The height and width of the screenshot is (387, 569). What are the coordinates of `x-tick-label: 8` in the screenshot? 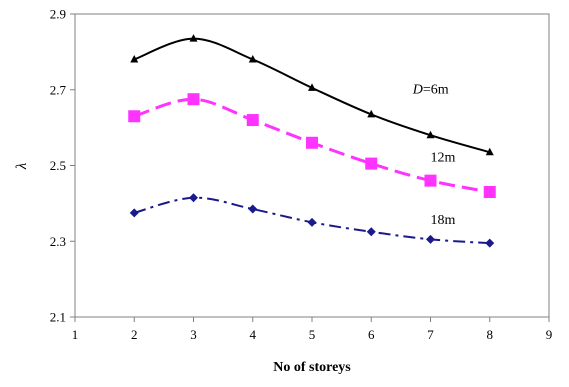 It's located at (490, 334).